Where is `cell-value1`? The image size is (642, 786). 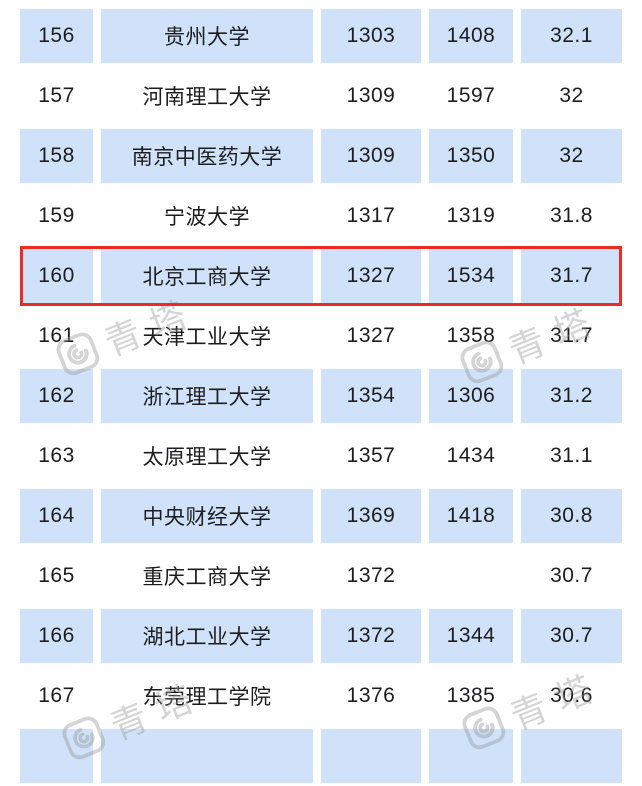 cell-value1 is located at coordinates (371, 756).